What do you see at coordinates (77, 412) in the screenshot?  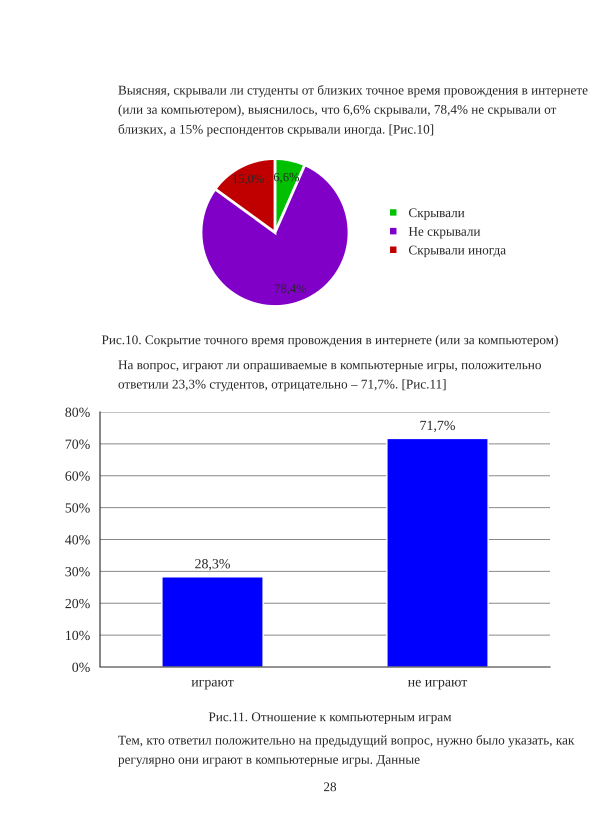 I see `y-tick-label: 80%` at bounding box center [77, 412].